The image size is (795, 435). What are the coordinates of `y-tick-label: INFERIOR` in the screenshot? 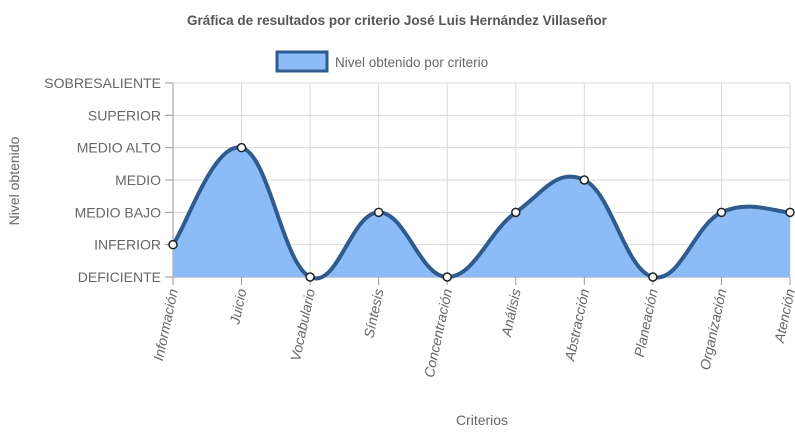 It's located at (127, 245).